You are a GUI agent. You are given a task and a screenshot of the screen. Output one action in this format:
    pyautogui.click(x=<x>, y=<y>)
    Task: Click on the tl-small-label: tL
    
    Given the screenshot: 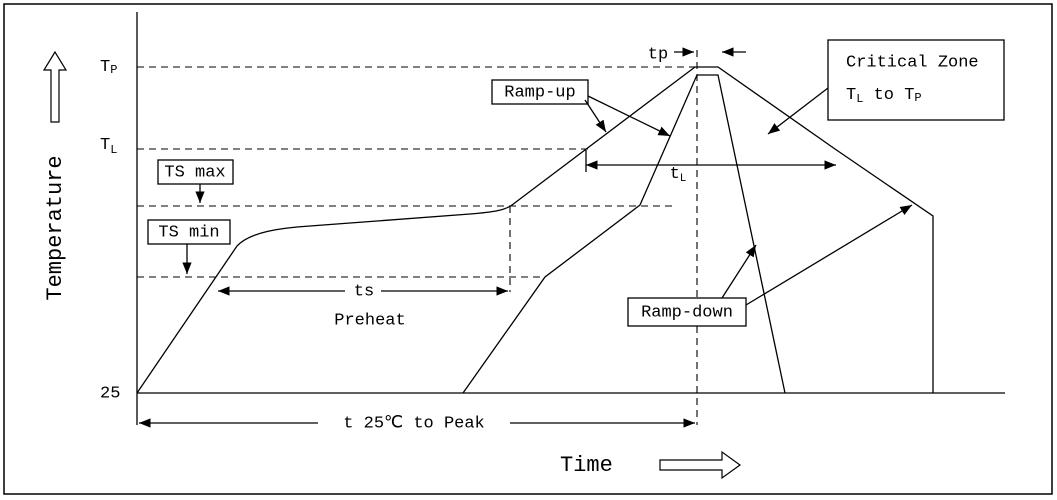 What is the action you would take?
    pyautogui.click(x=678, y=174)
    